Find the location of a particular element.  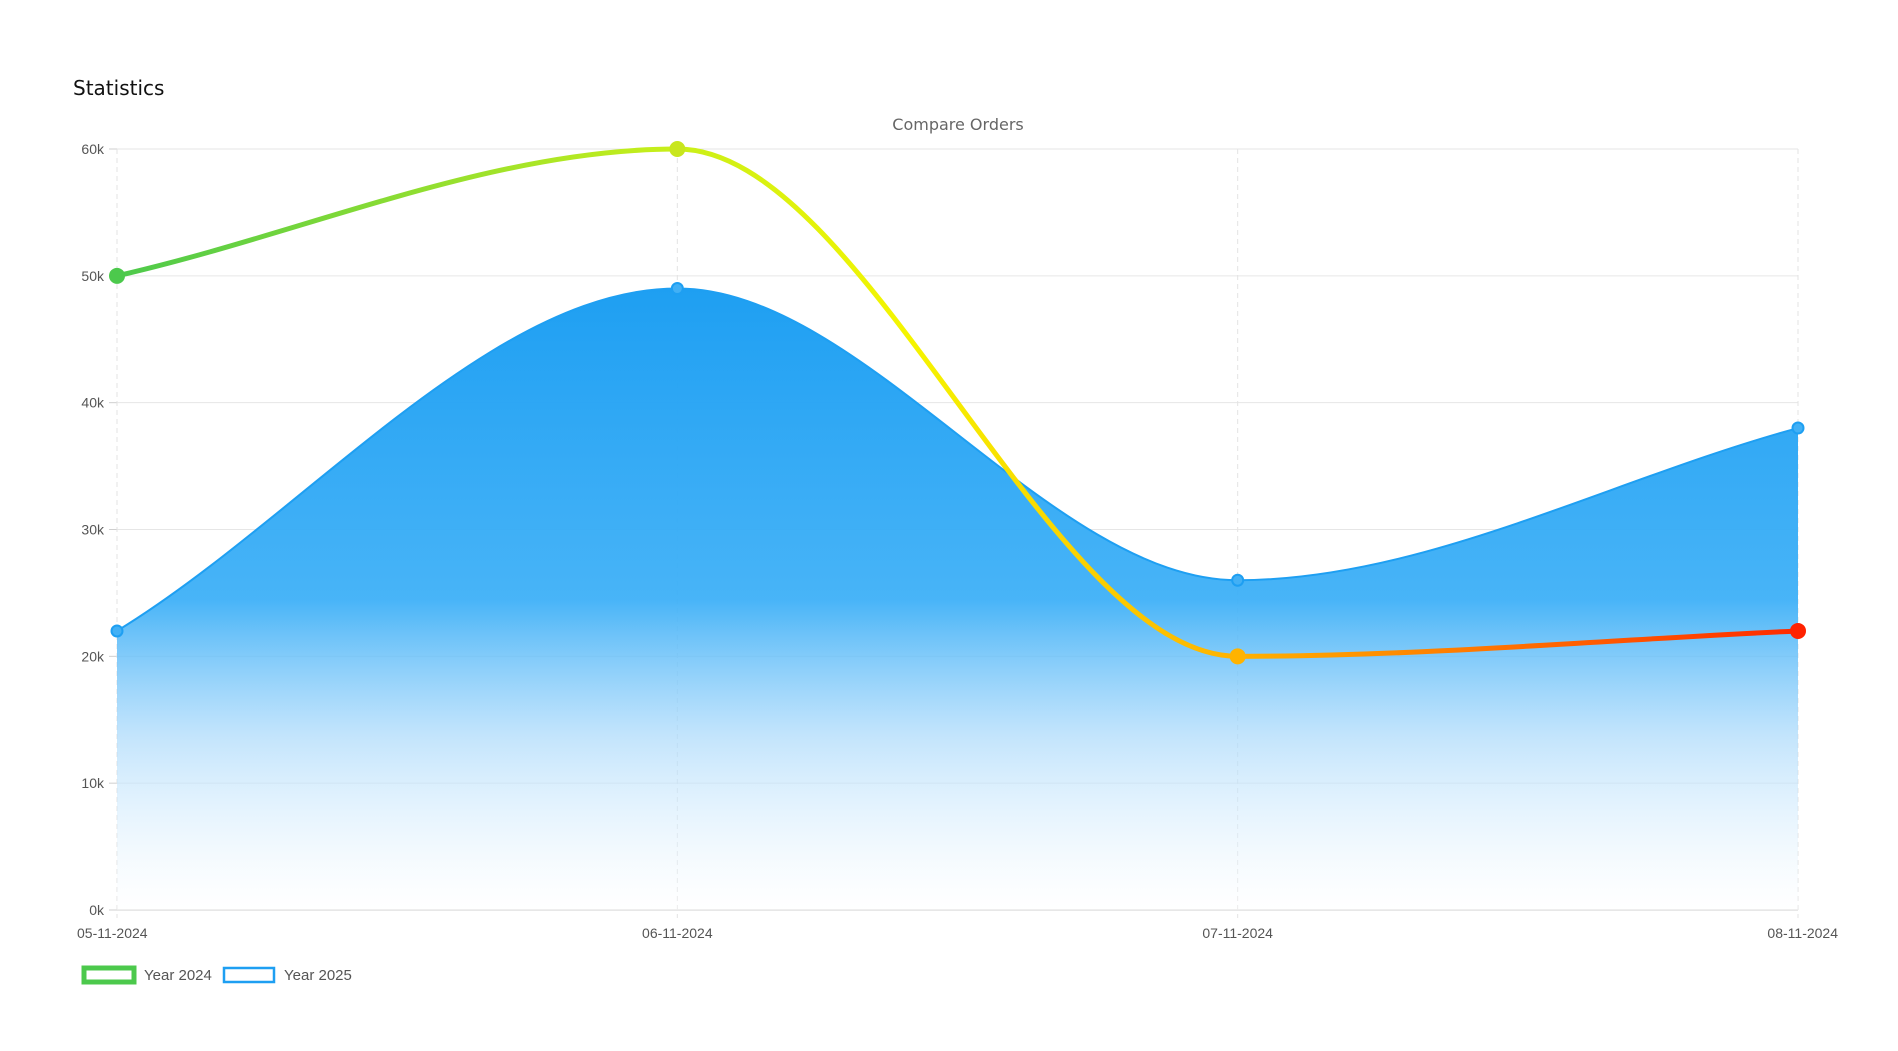

x-tick-label: 08-11-2024 is located at coordinates (1802, 933).